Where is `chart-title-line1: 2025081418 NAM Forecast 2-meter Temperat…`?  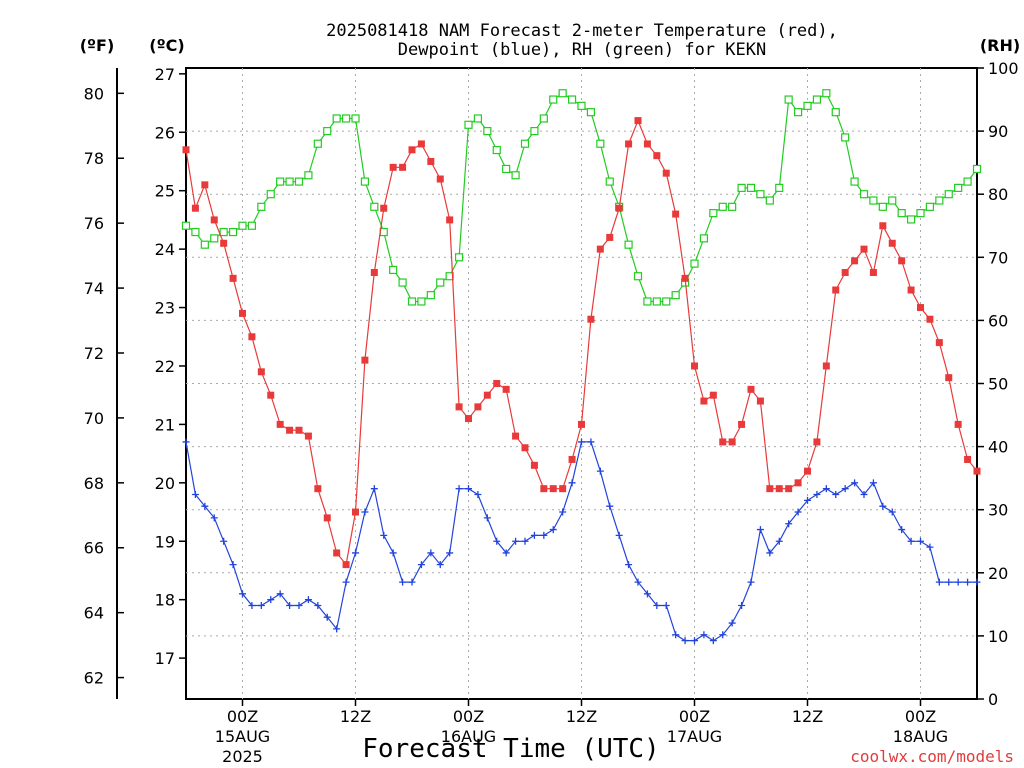
chart-title-line1: 2025081418 NAM Forecast 2-meter Temperat… is located at coordinates (582, 31).